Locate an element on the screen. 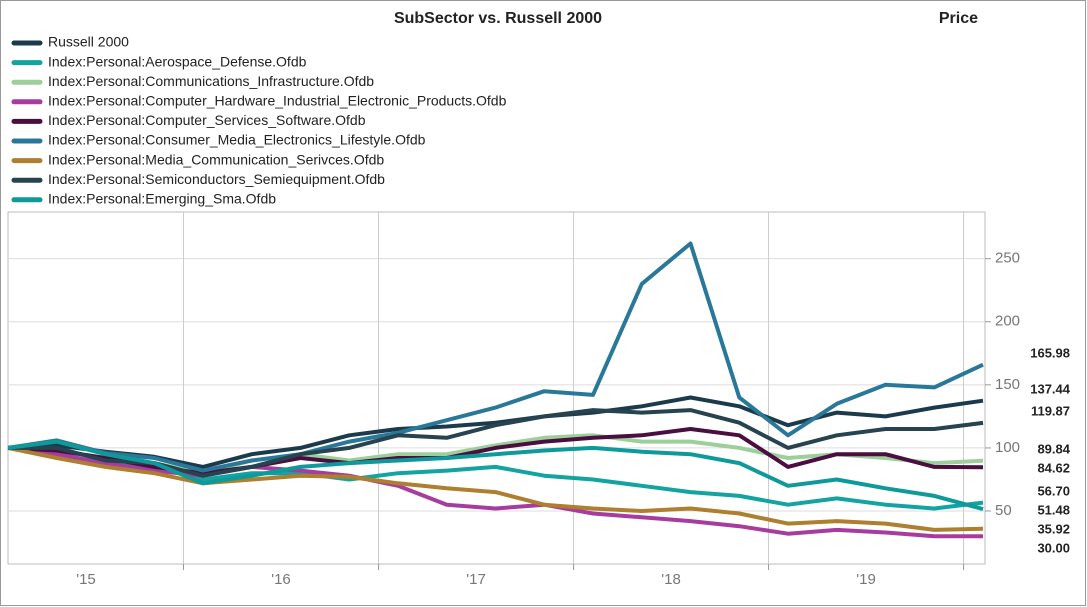 This screenshot has width=1087, height=607. x-tick-label: '19 is located at coordinates (866, 579).